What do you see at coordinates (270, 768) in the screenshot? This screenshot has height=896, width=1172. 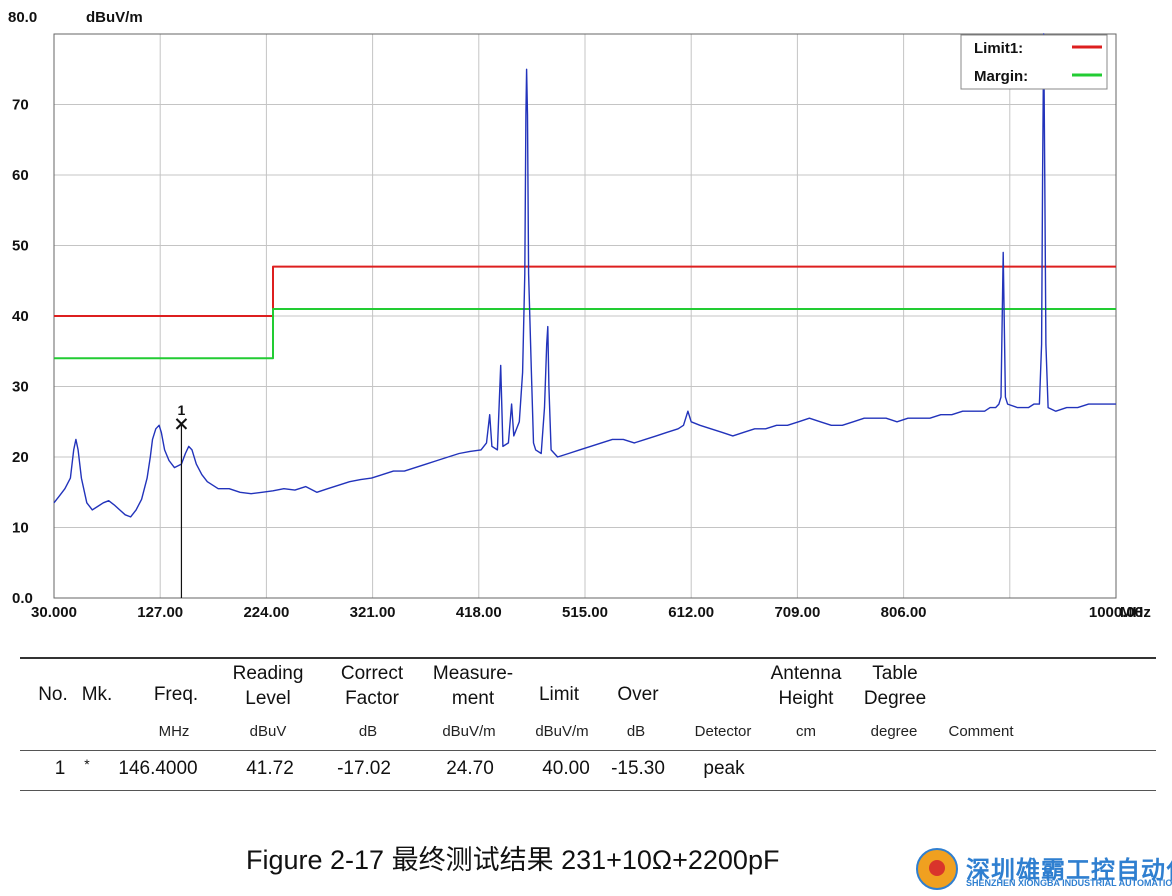 I see `cell-reading: 41.72` at bounding box center [270, 768].